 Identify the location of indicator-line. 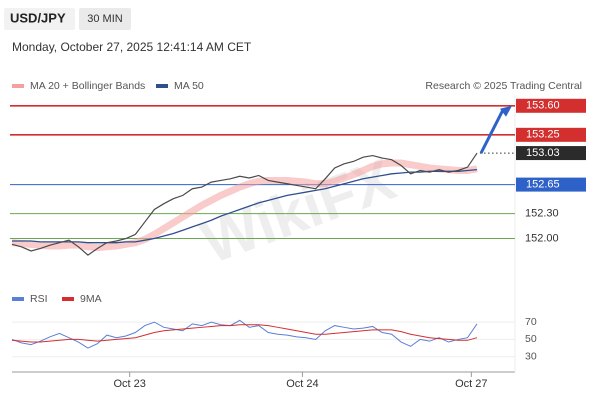
(244, 334).